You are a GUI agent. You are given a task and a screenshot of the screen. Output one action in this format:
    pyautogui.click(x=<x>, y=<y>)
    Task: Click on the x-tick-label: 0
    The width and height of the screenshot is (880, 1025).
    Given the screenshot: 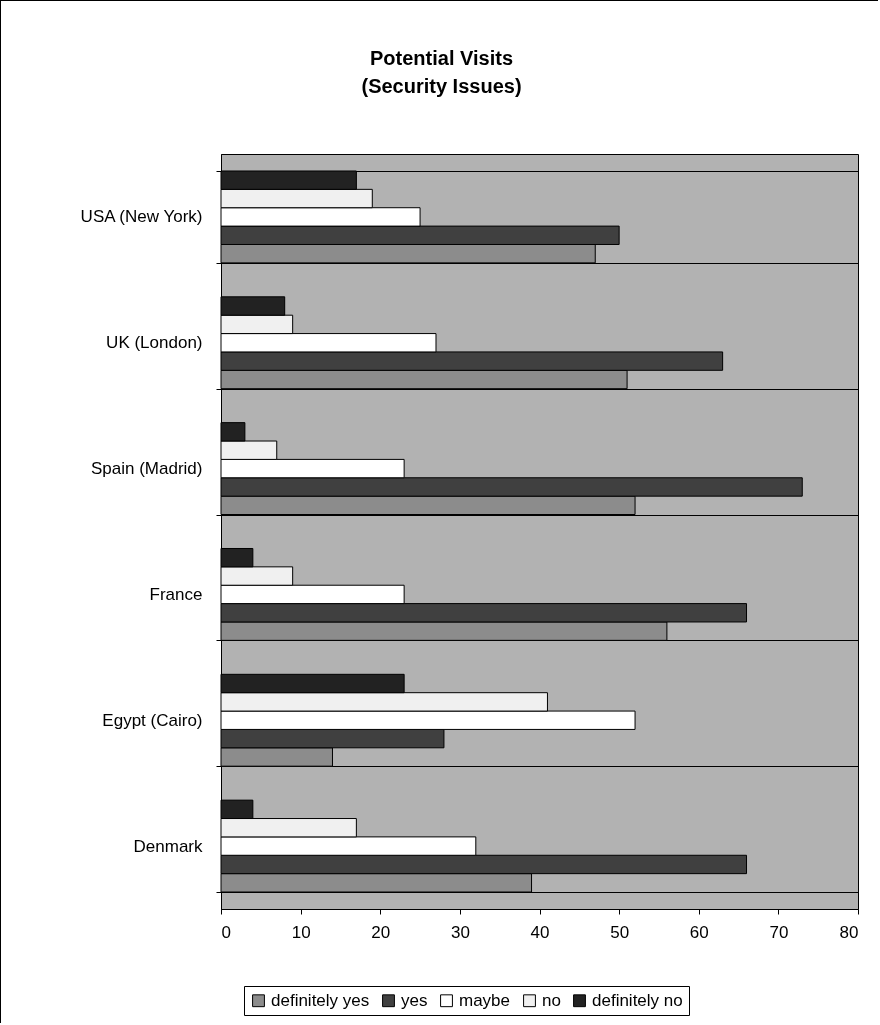 What is the action you would take?
    pyautogui.click(x=226, y=932)
    